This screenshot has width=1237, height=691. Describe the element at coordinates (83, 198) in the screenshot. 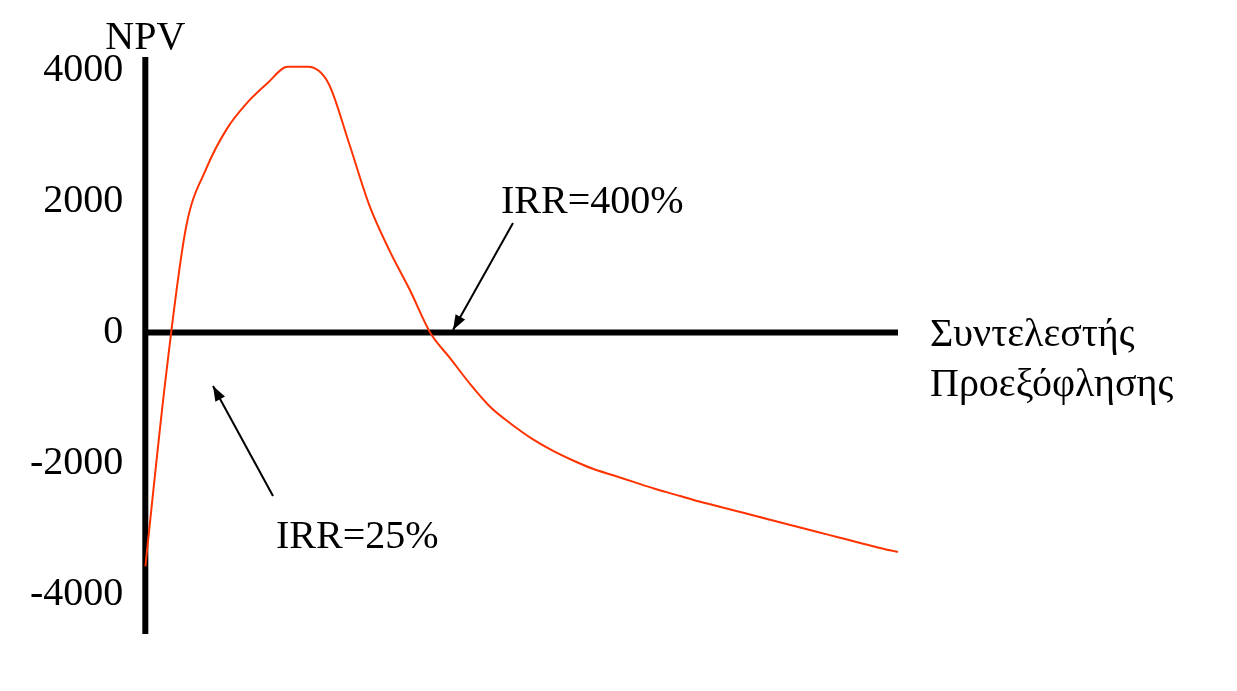

I see `y-tick-label: 2000` at that location.